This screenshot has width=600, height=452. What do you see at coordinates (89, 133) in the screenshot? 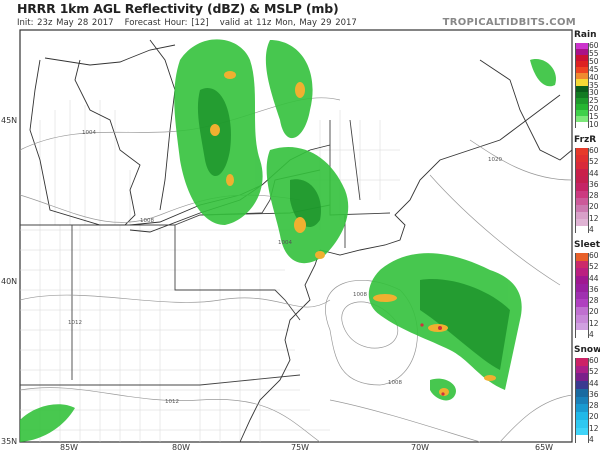
I see `isobar-label: 1004` at bounding box center [89, 133].